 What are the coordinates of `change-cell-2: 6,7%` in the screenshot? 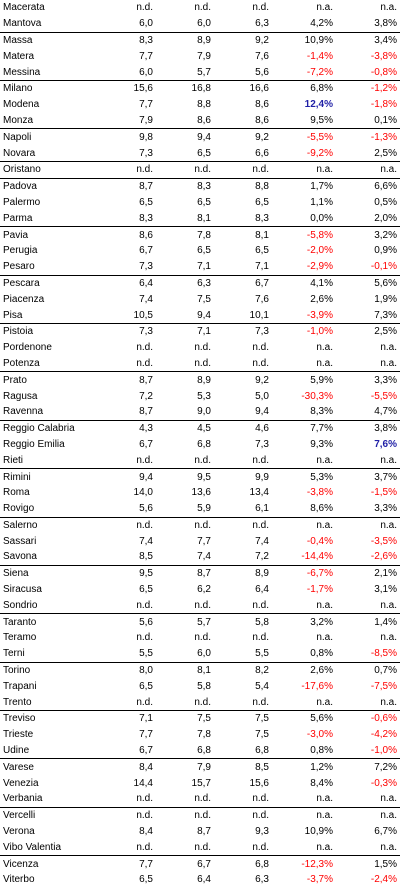 It's located at (385, 832).